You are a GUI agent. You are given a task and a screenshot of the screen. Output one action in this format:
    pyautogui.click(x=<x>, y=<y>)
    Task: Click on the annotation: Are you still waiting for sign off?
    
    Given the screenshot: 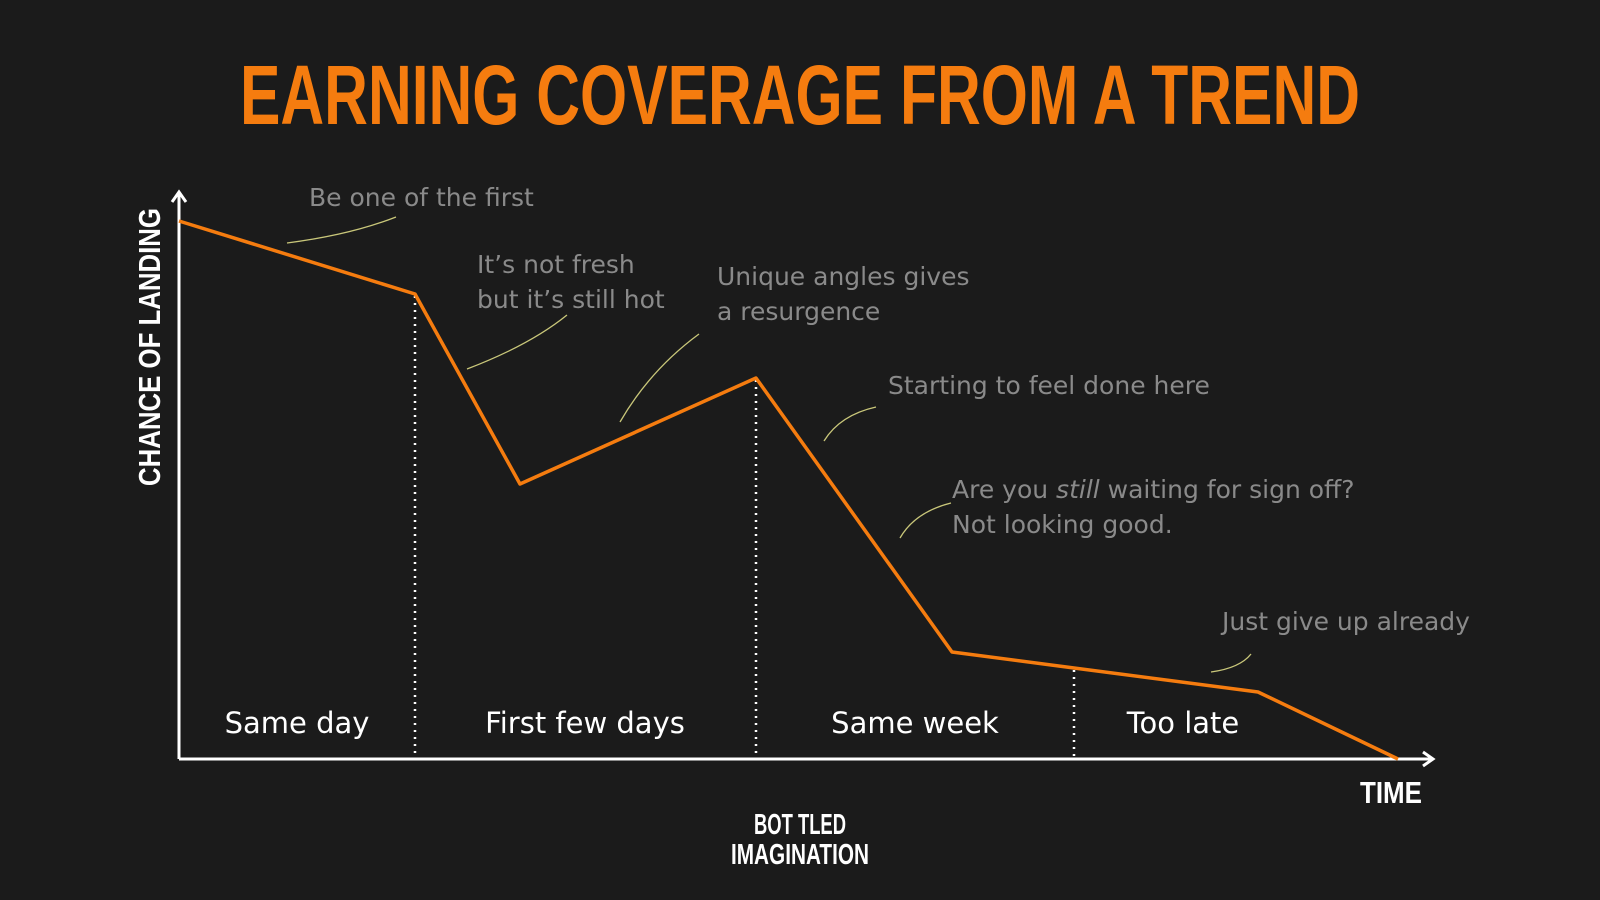 What is the action you would take?
    pyautogui.click(x=1153, y=489)
    